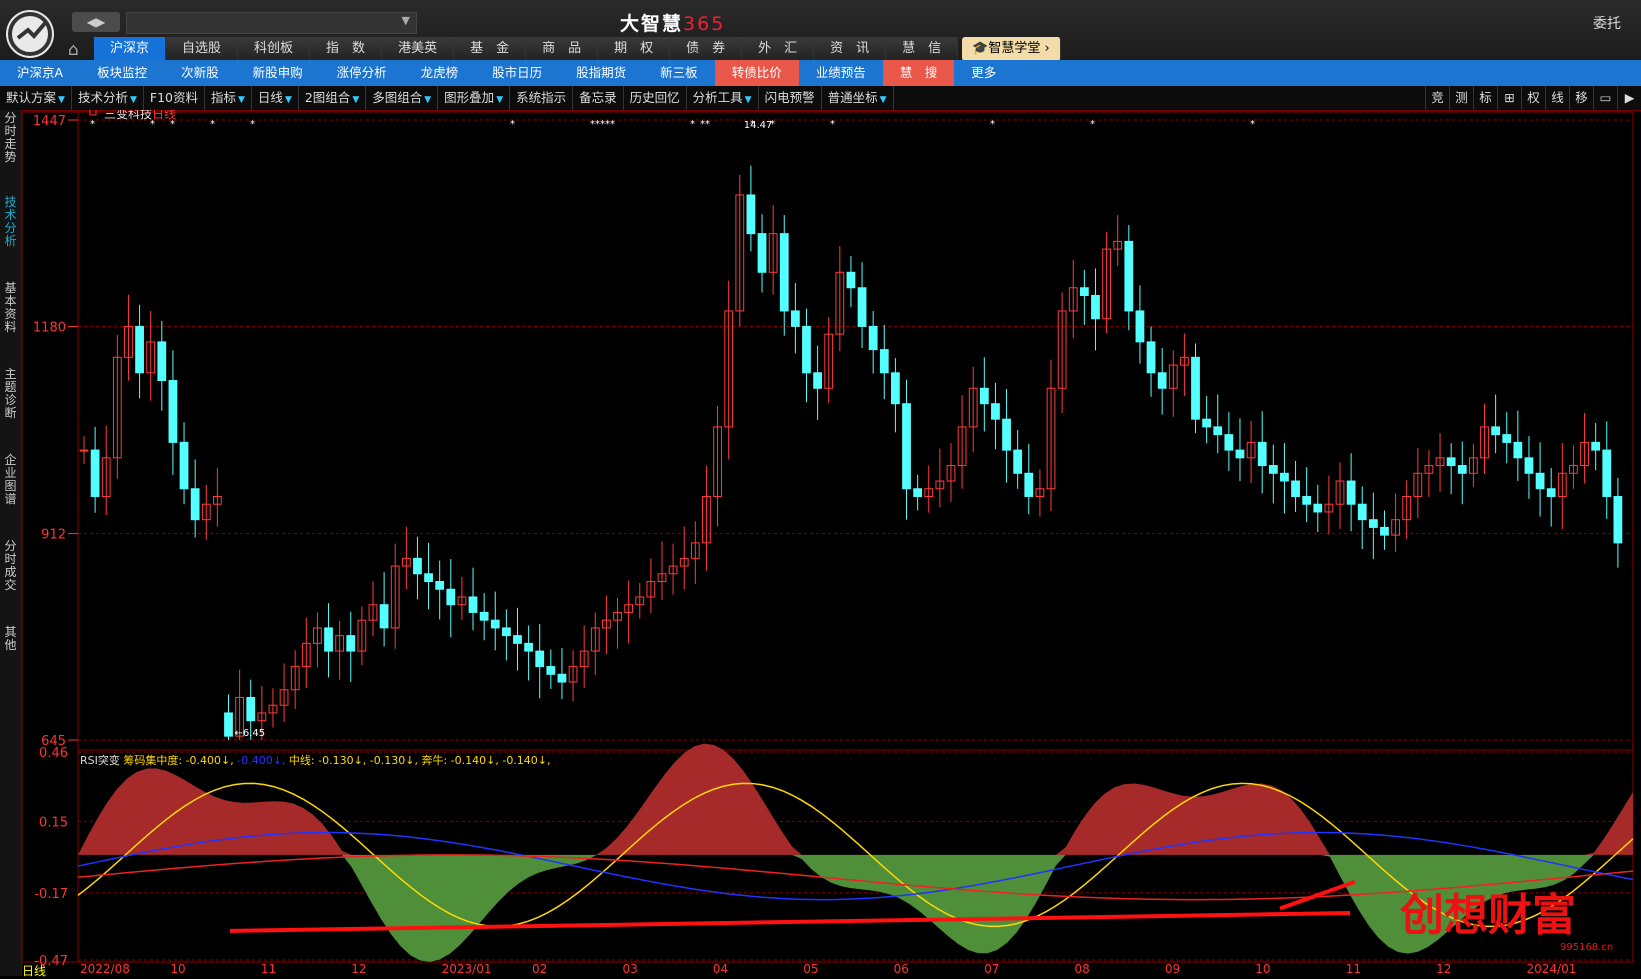  What do you see at coordinates (346, 49) in the screenshot?
I see `nav-tab: 指 数` at bounding box center [346, 49].